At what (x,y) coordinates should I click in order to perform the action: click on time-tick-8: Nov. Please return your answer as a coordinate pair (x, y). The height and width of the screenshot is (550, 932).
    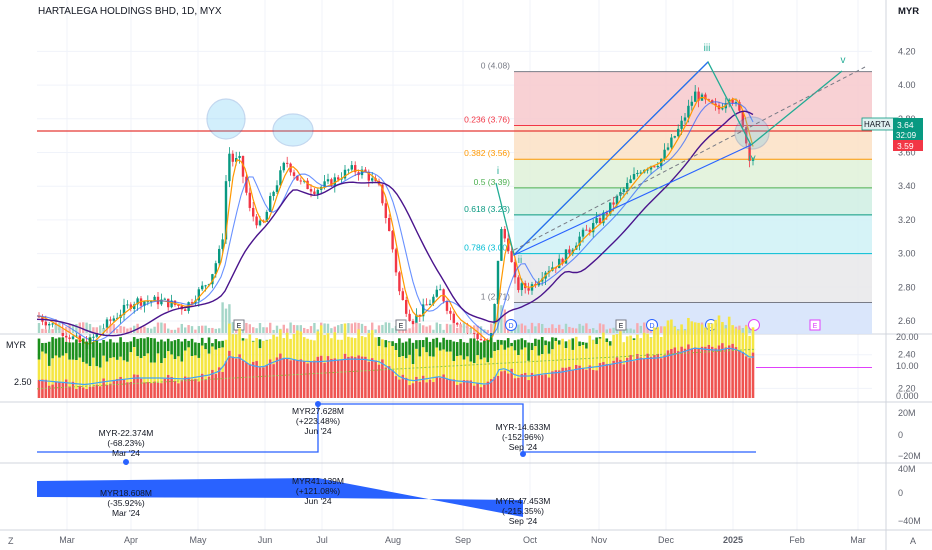
    Looking at the image, I should click on (599, 540).